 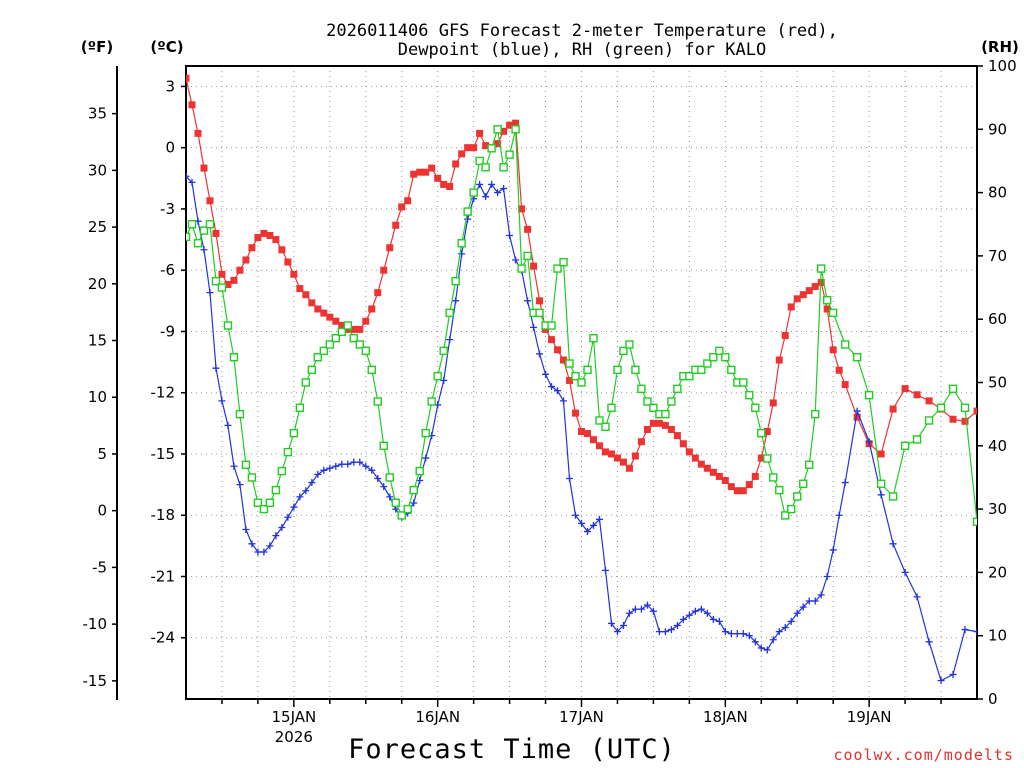 What do you see at coordinates (102, 454) in the screenshot?
I see `fahrenheit-tick-label: 5` at bounding box center [102, 454].